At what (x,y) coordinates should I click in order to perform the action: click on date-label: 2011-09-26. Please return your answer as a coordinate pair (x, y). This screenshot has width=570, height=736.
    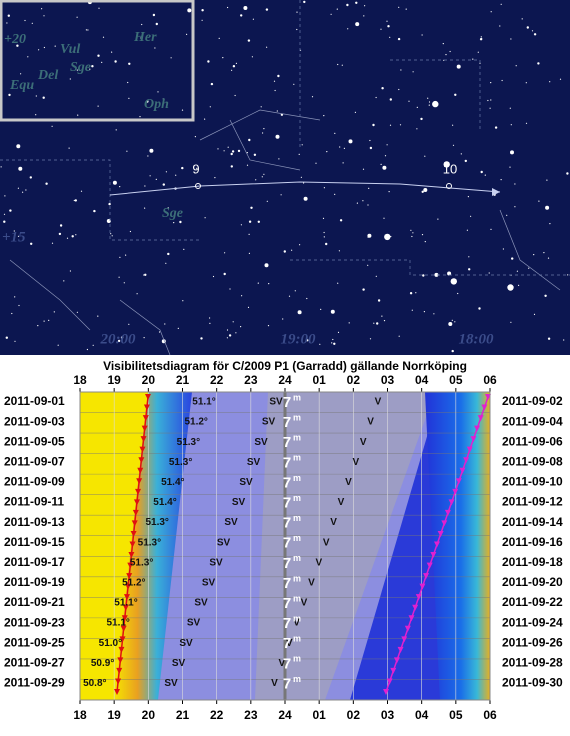
    Looking at the image, I should click on (532, 642).